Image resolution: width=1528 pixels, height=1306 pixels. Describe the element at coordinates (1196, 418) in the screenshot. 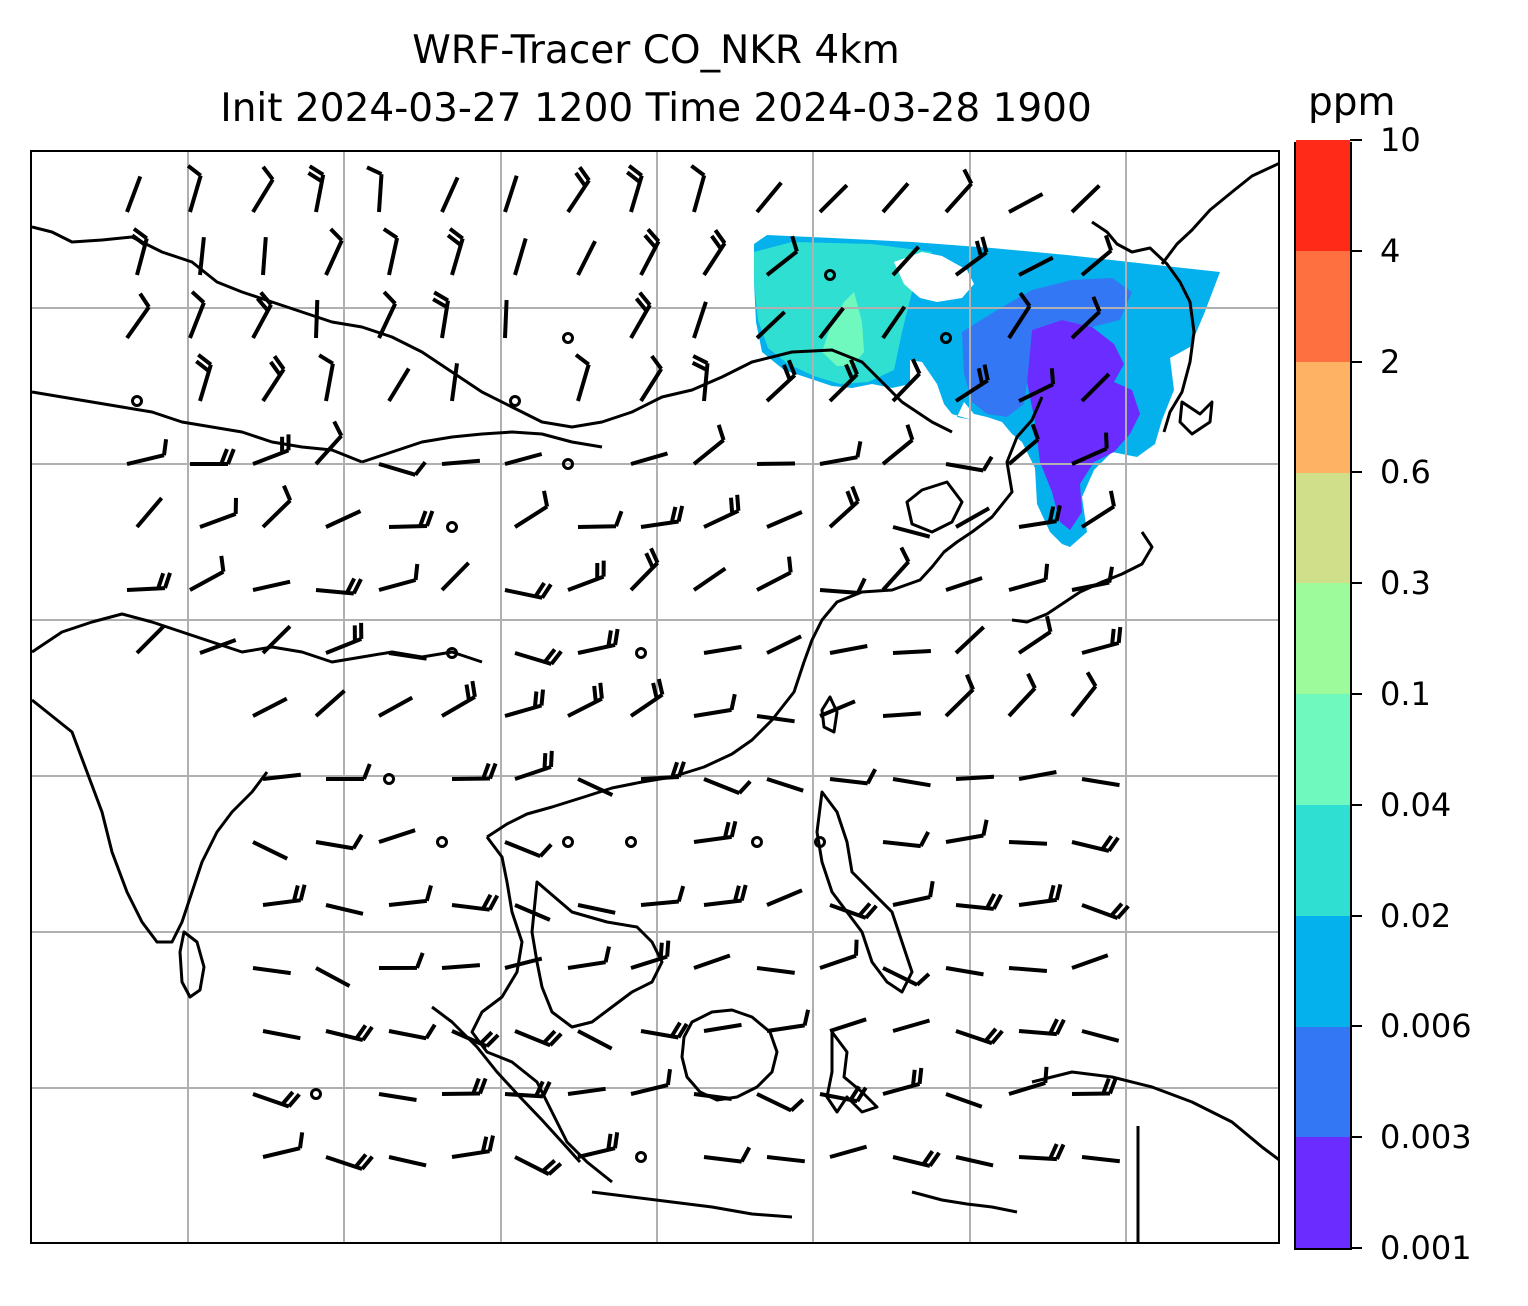

I see `coastline-japan-hokkaido` at that location.